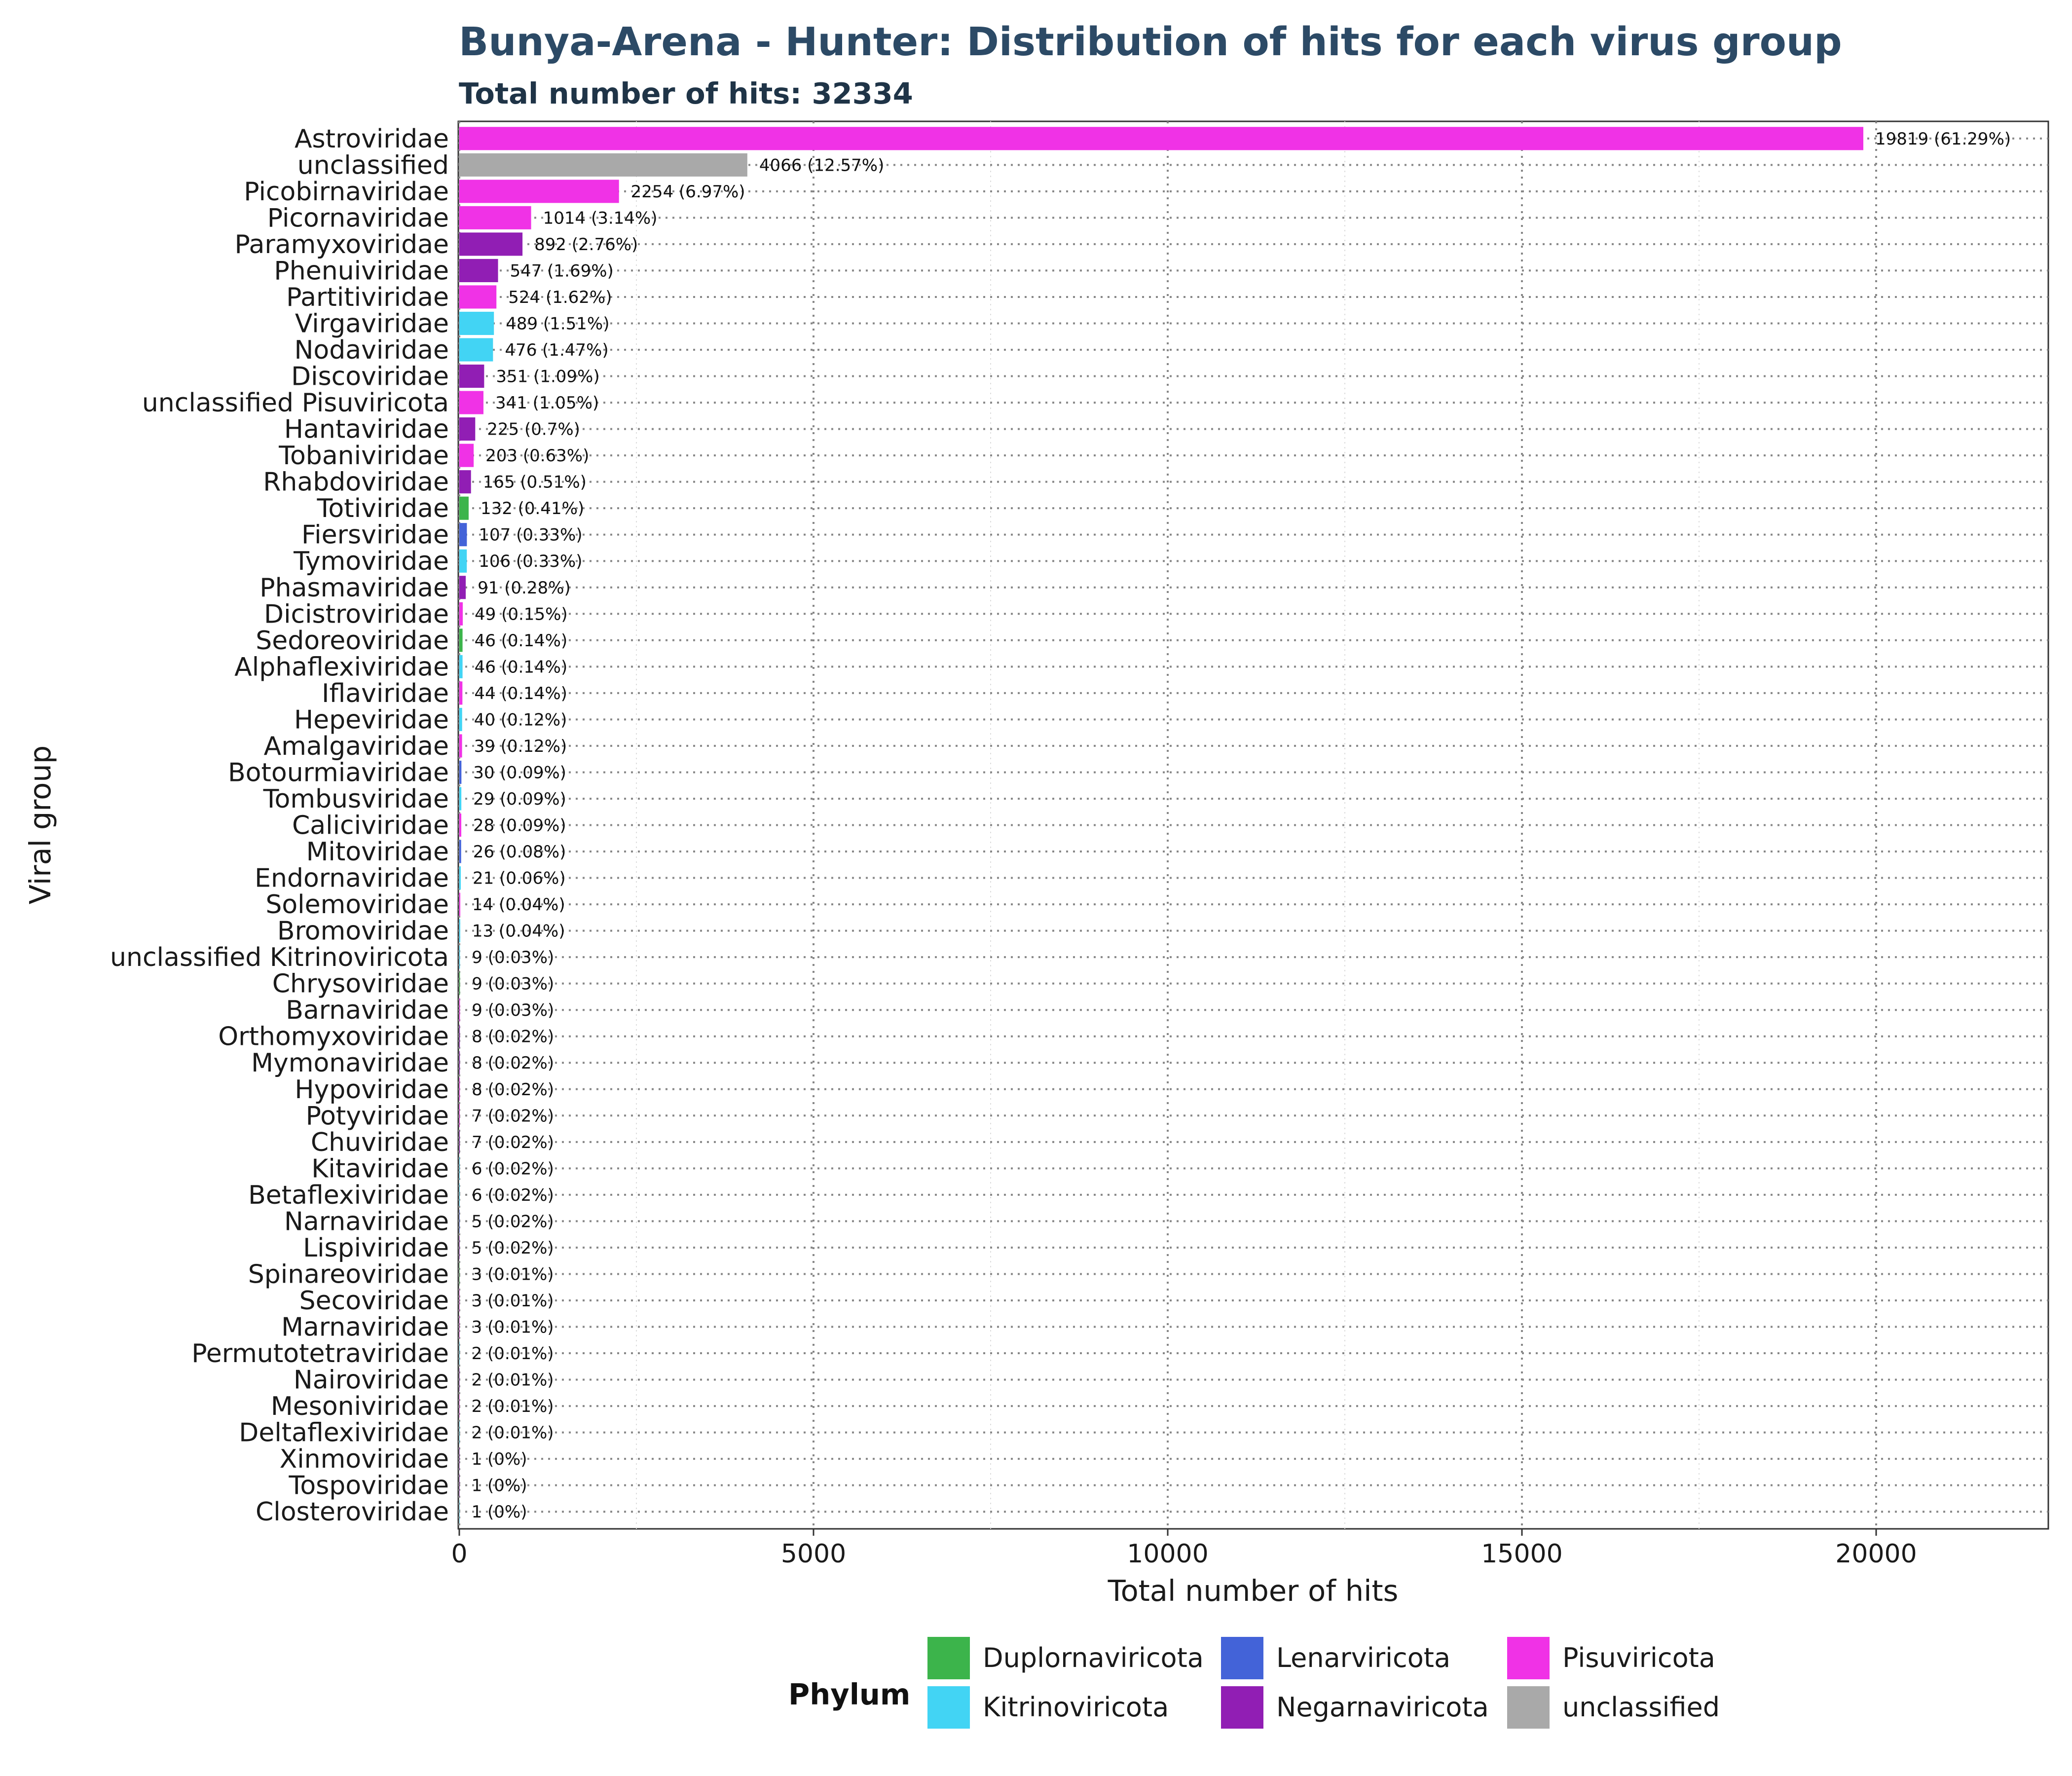 The image size is (2072, 1776). Describe the element at coordinates (372, 350) in the screenshot. I see `y-tick-label: Nodaviridae` at that location.